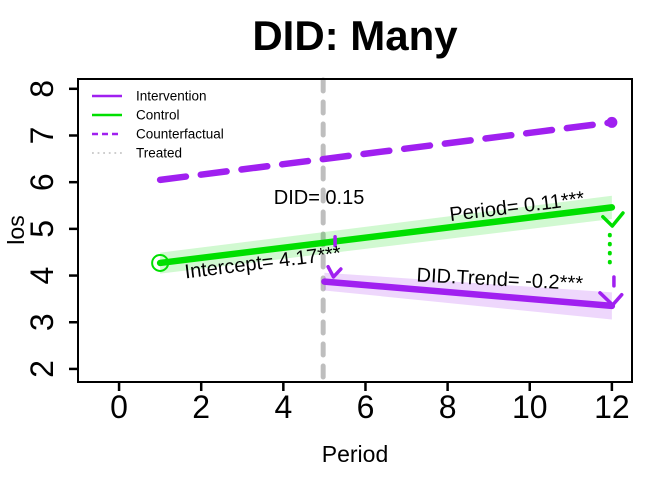  I want to click on y-tick-label: 4, so click(42, 276).